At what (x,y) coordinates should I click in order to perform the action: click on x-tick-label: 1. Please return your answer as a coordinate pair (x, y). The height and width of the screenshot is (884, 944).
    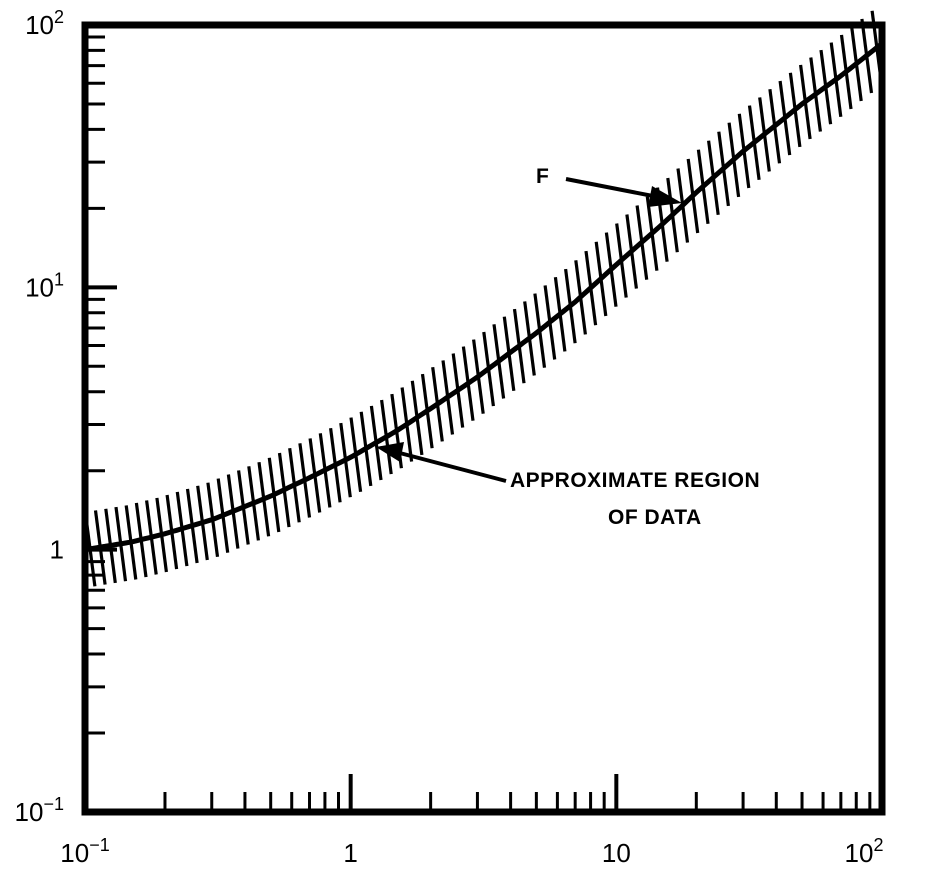
    Looking at the image, I should click on (350, 853).